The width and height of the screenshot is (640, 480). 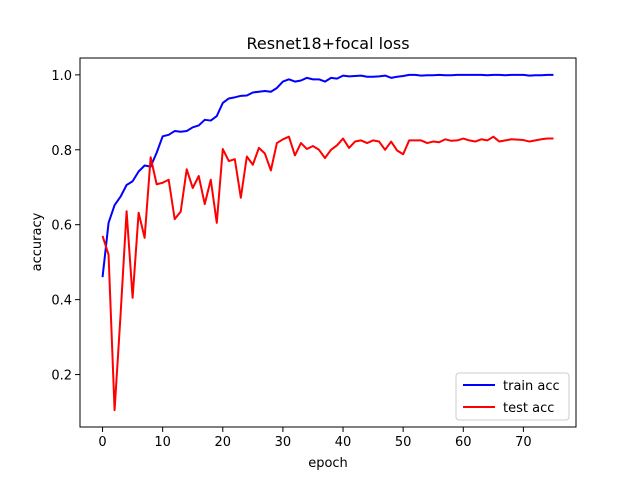 What do you see at coordinates (403, 442) in the screenshot?
I see `x-tick-label: 50` at bounding box center [403, 442].